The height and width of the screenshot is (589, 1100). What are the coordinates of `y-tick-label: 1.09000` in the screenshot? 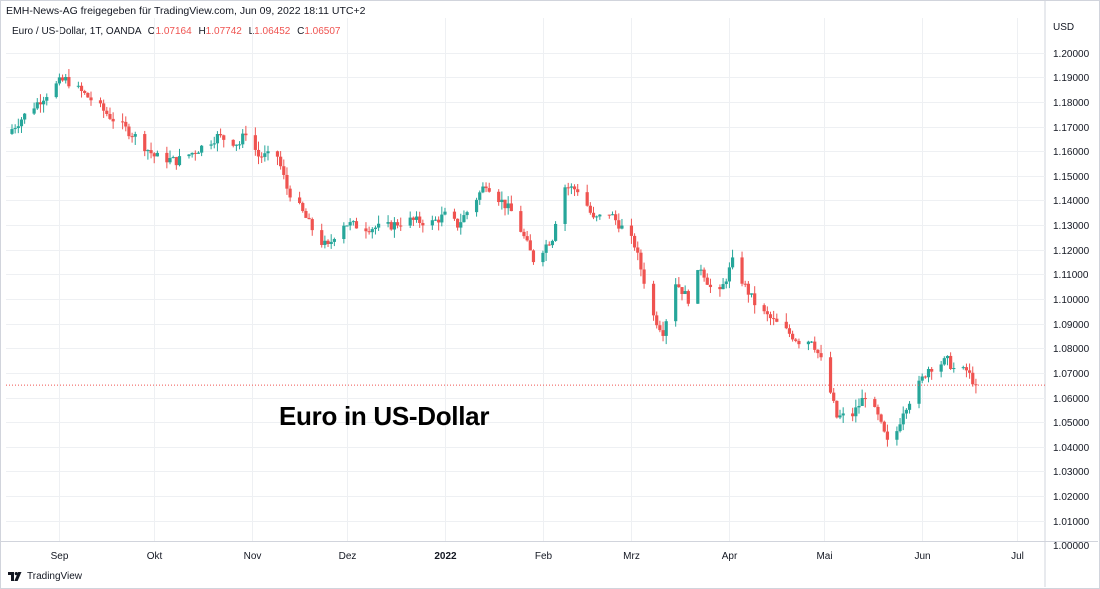 It's located at (1071, 325).